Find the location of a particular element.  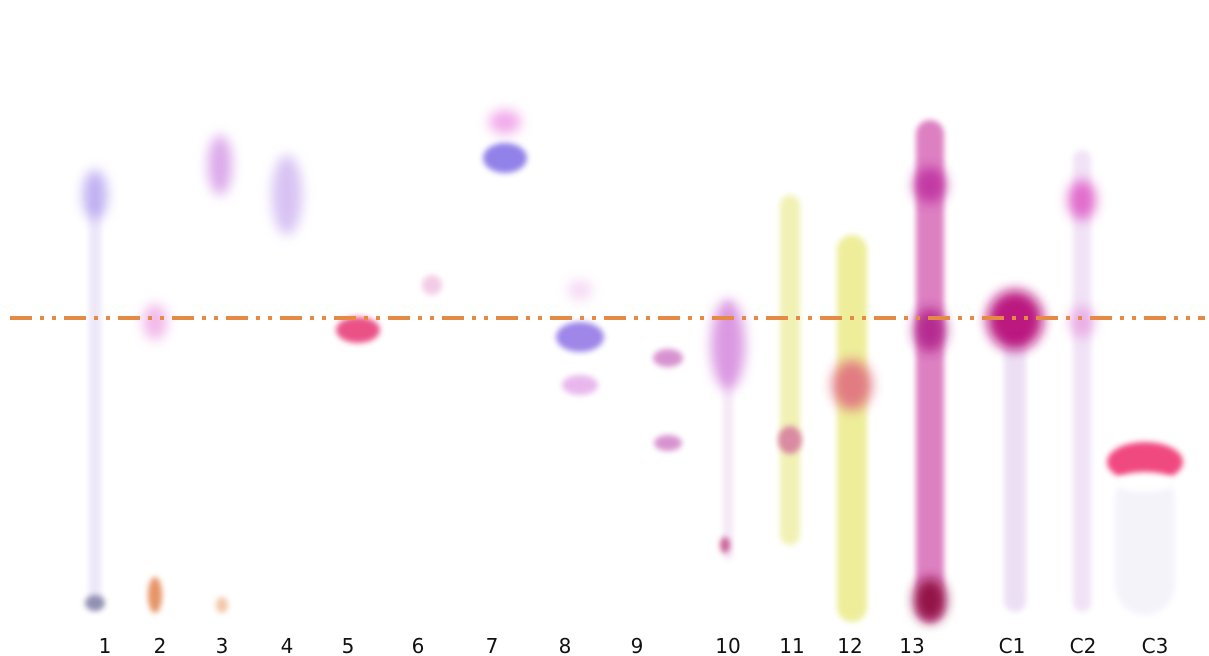

lane-label: 10 is located at coordinates (727, 645).